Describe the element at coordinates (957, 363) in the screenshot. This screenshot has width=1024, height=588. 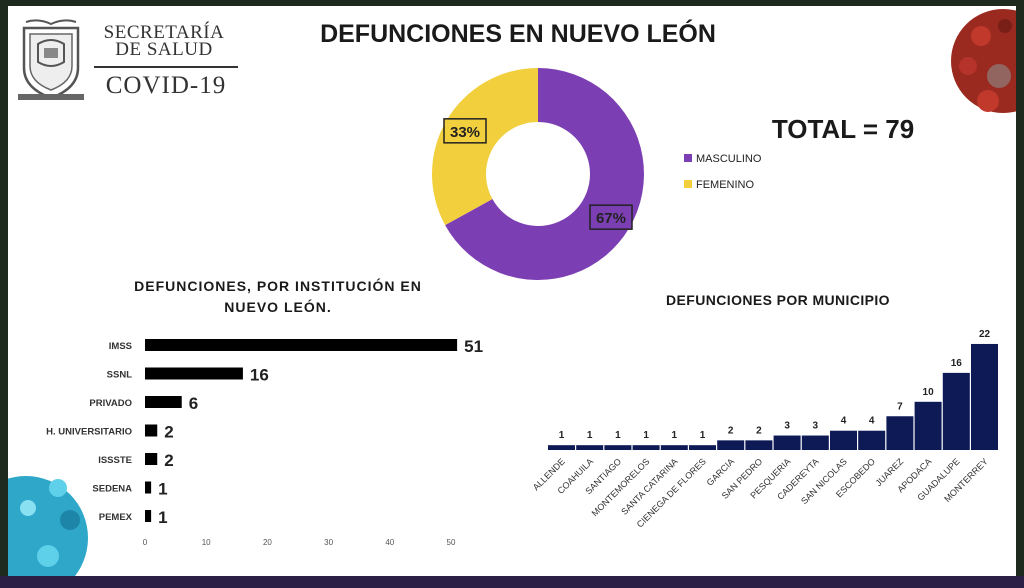
I see `municipality-value: 16` at that location.